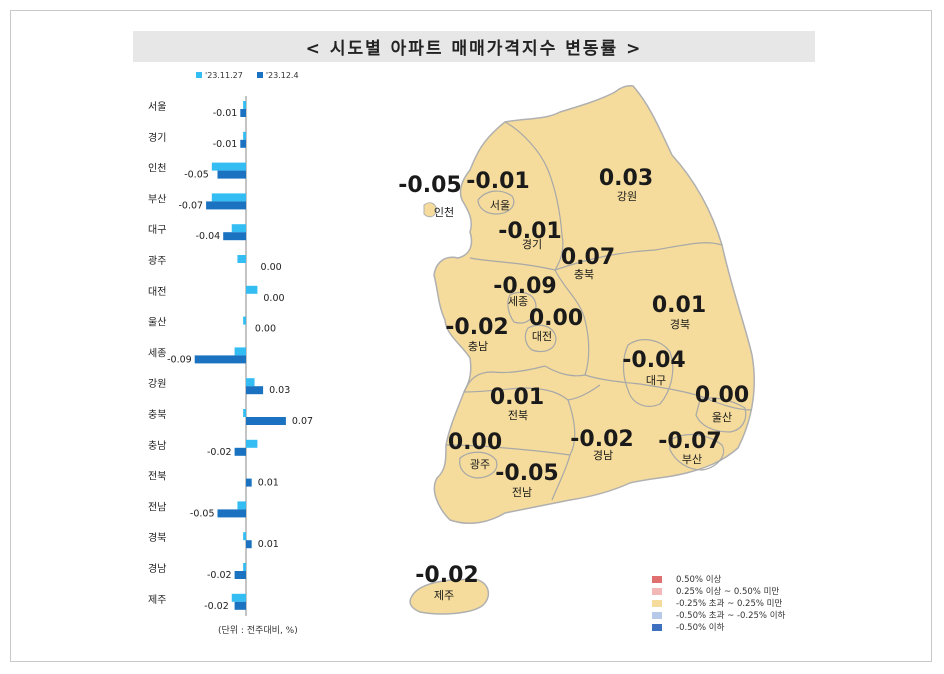 The width and height of the screenshot is (944, 674). Describe the element at coordinates (692, 459) in the screenshot. I see `map-region-name: 부산` at that location.